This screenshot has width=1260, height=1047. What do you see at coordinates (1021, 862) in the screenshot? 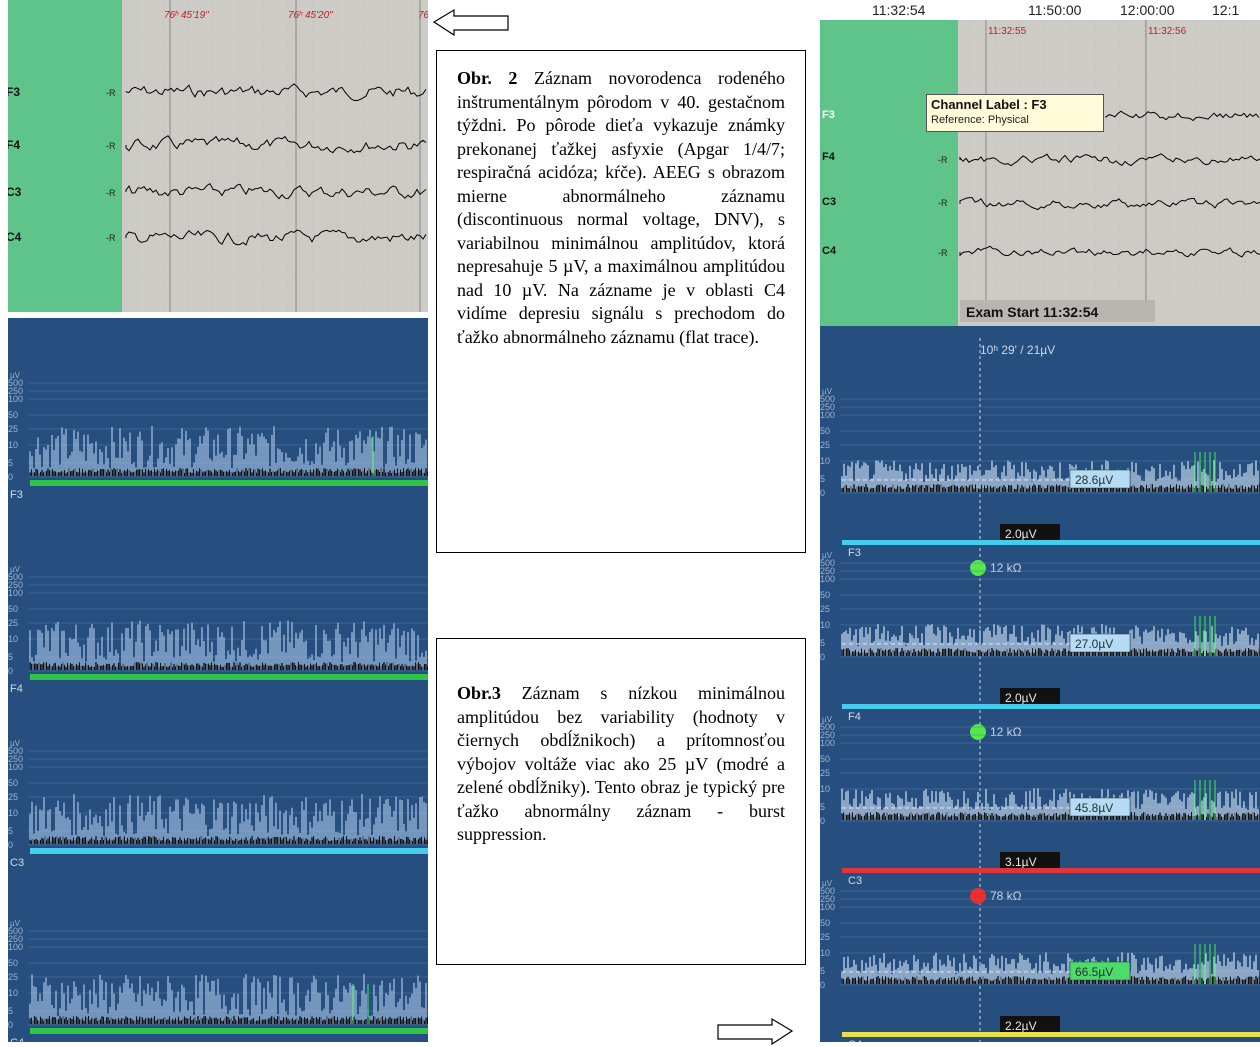
I see `min-value: 3.1µV` at bounding box center [1021, 862].